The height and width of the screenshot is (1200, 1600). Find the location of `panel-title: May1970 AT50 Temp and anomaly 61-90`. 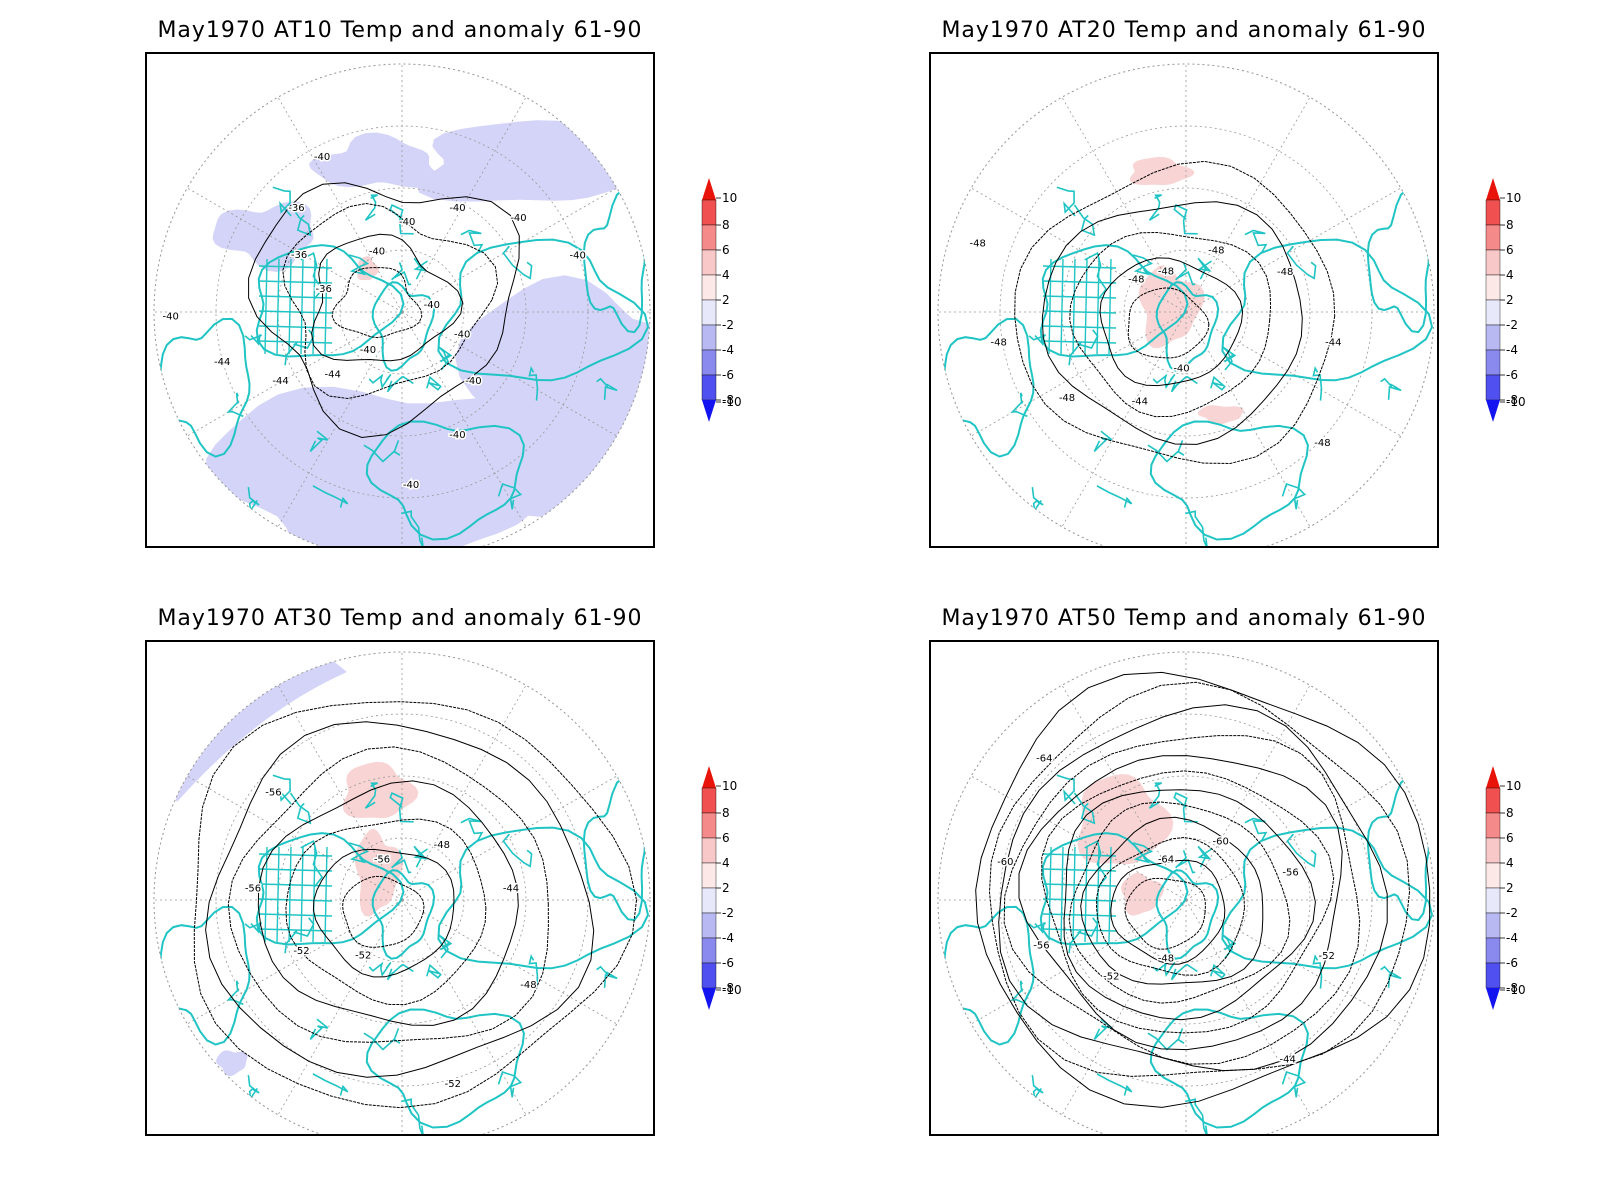

panel-title: May1970 AT50 Temp and anomaly 61-90 is located at coordinates (1184, 618).